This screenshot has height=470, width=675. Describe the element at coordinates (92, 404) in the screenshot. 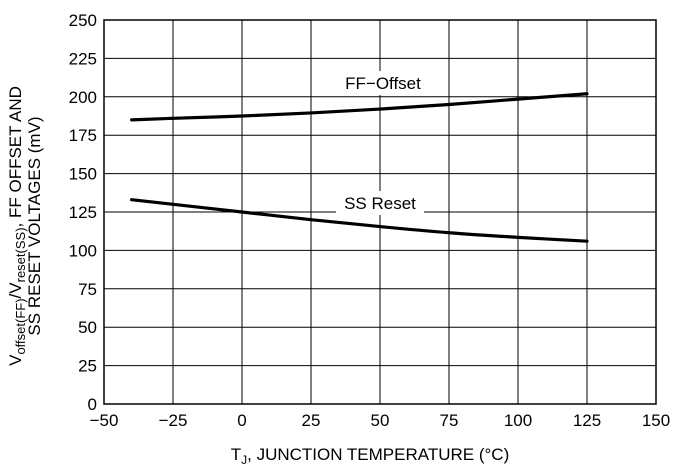

I see `y-tick-label: 0` at that location.